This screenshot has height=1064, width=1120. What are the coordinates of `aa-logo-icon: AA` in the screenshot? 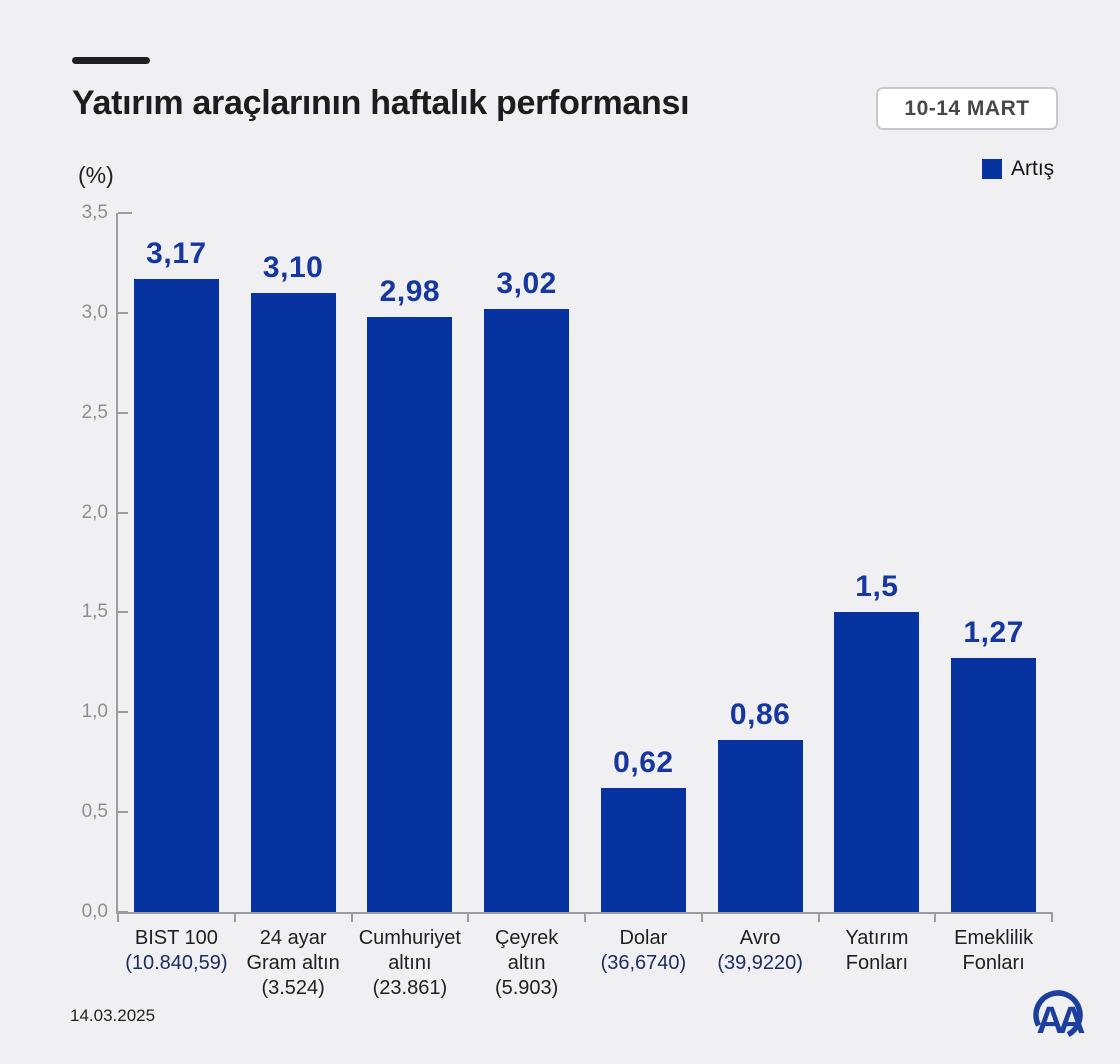 It's located at (1062, 1016).